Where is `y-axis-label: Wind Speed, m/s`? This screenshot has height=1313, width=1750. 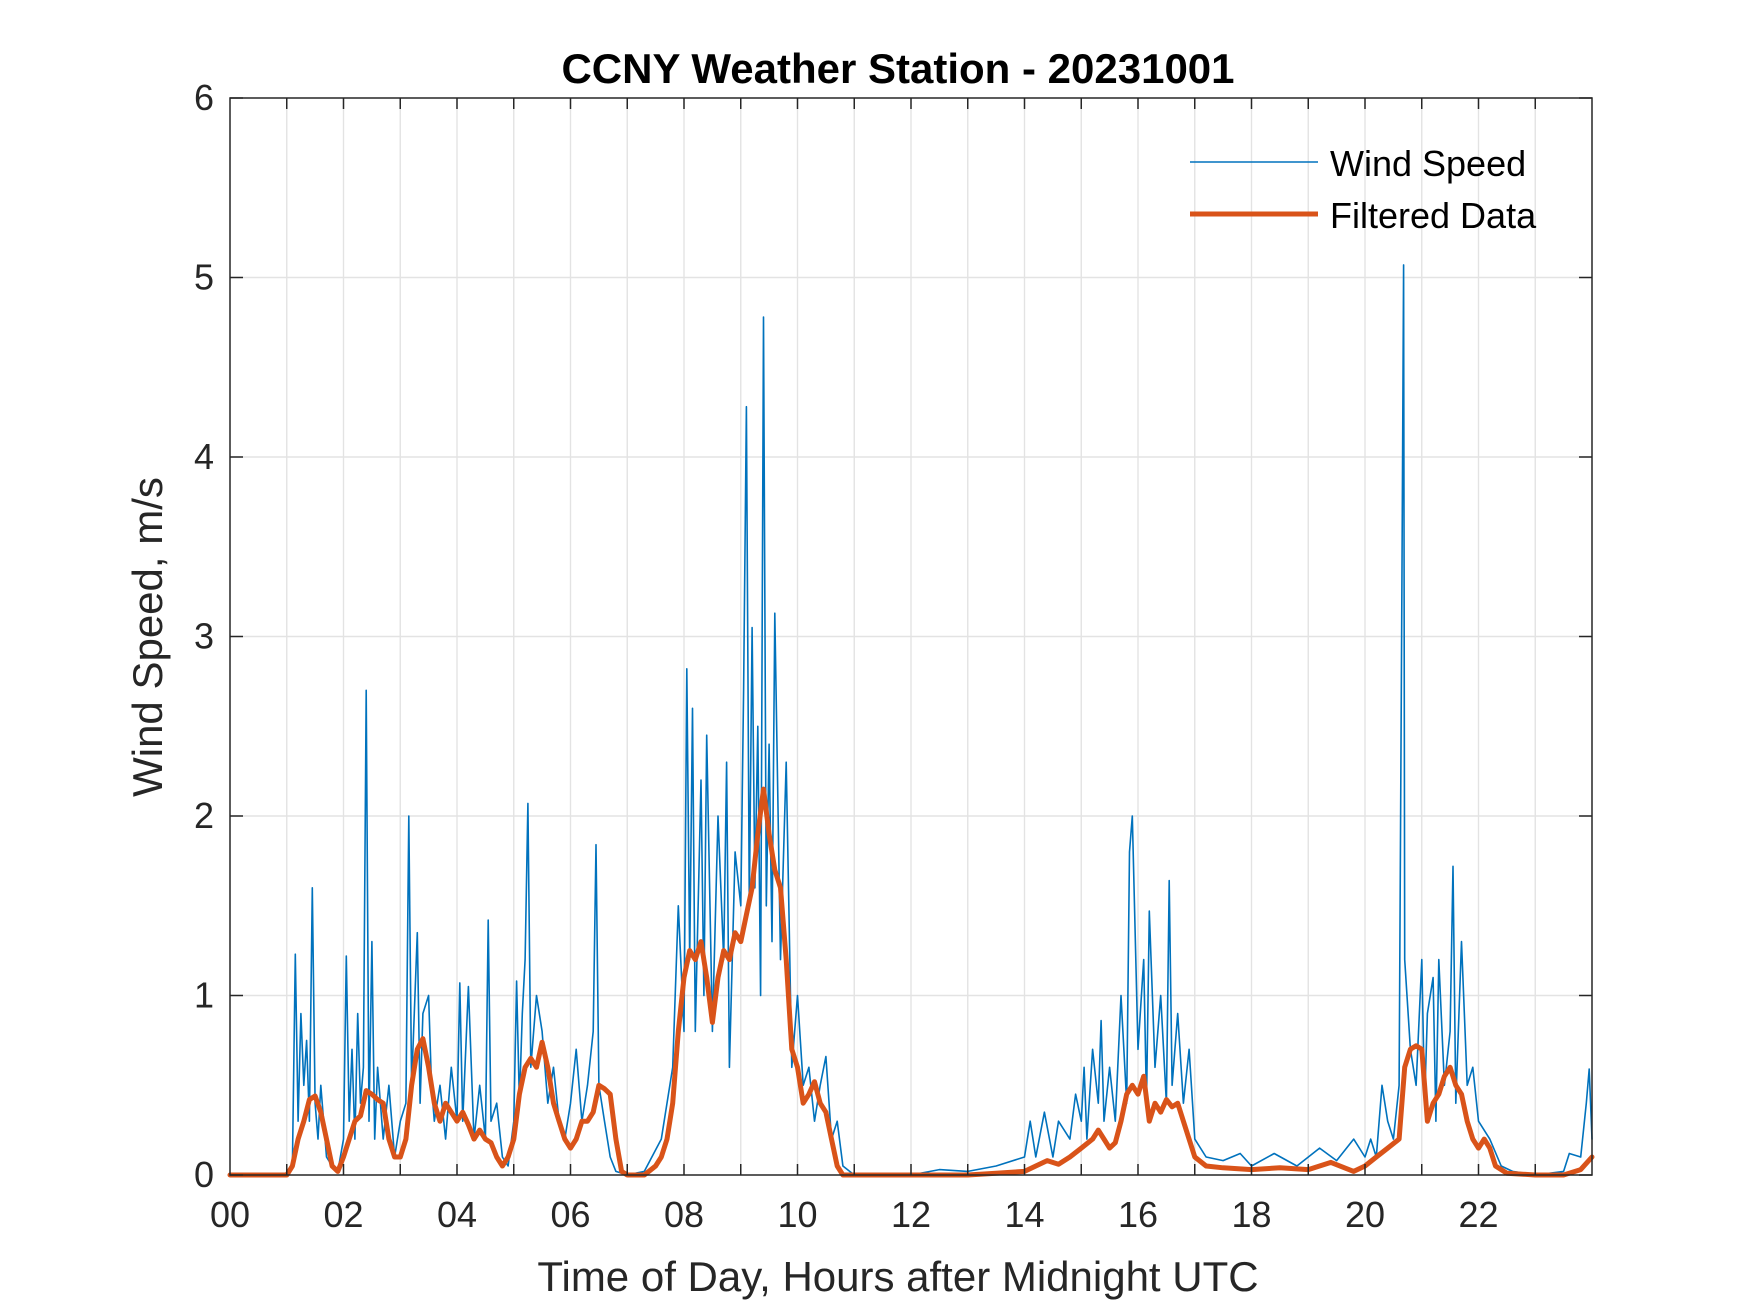 y-axis-label: Wind Speed, m/s is located at coordinates (147, 637).